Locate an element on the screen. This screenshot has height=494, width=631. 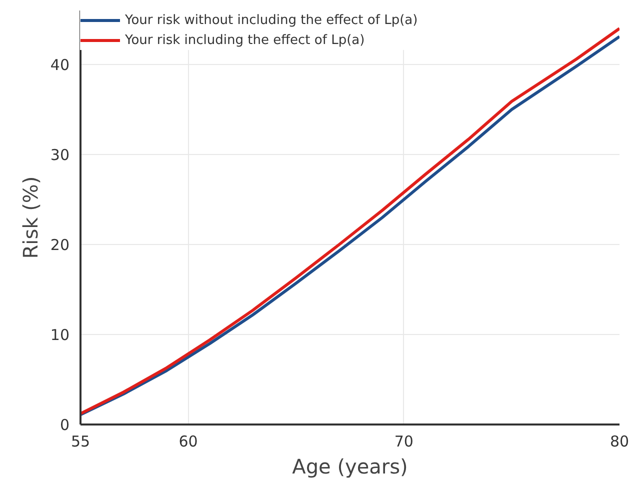
y-tick-label: 20 is located at coordinates (60, 245).